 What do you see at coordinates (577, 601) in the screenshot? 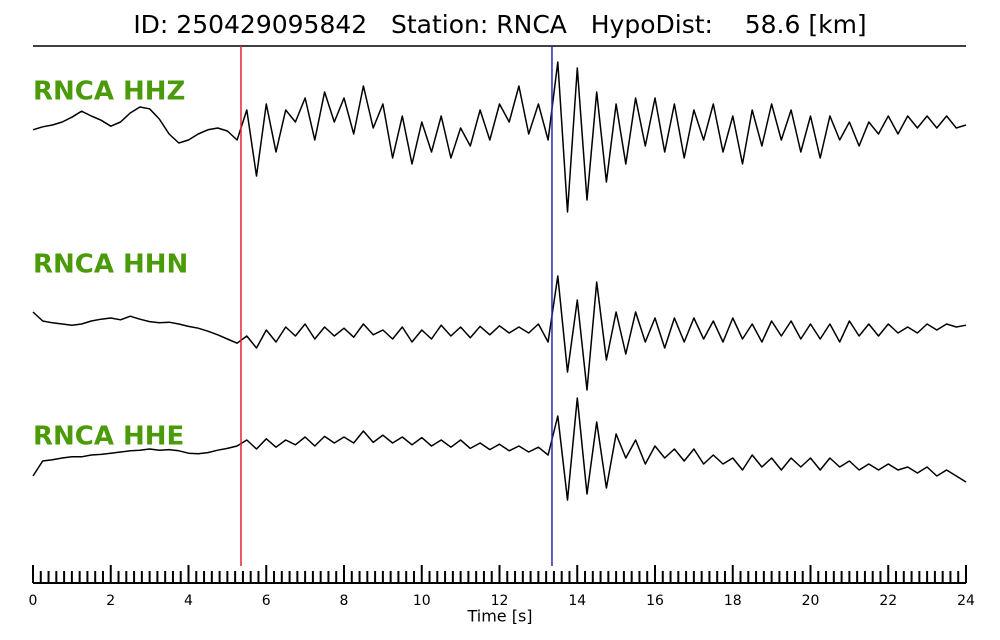
I see `x-tick-label: 14` at bounding box center [577, 601].